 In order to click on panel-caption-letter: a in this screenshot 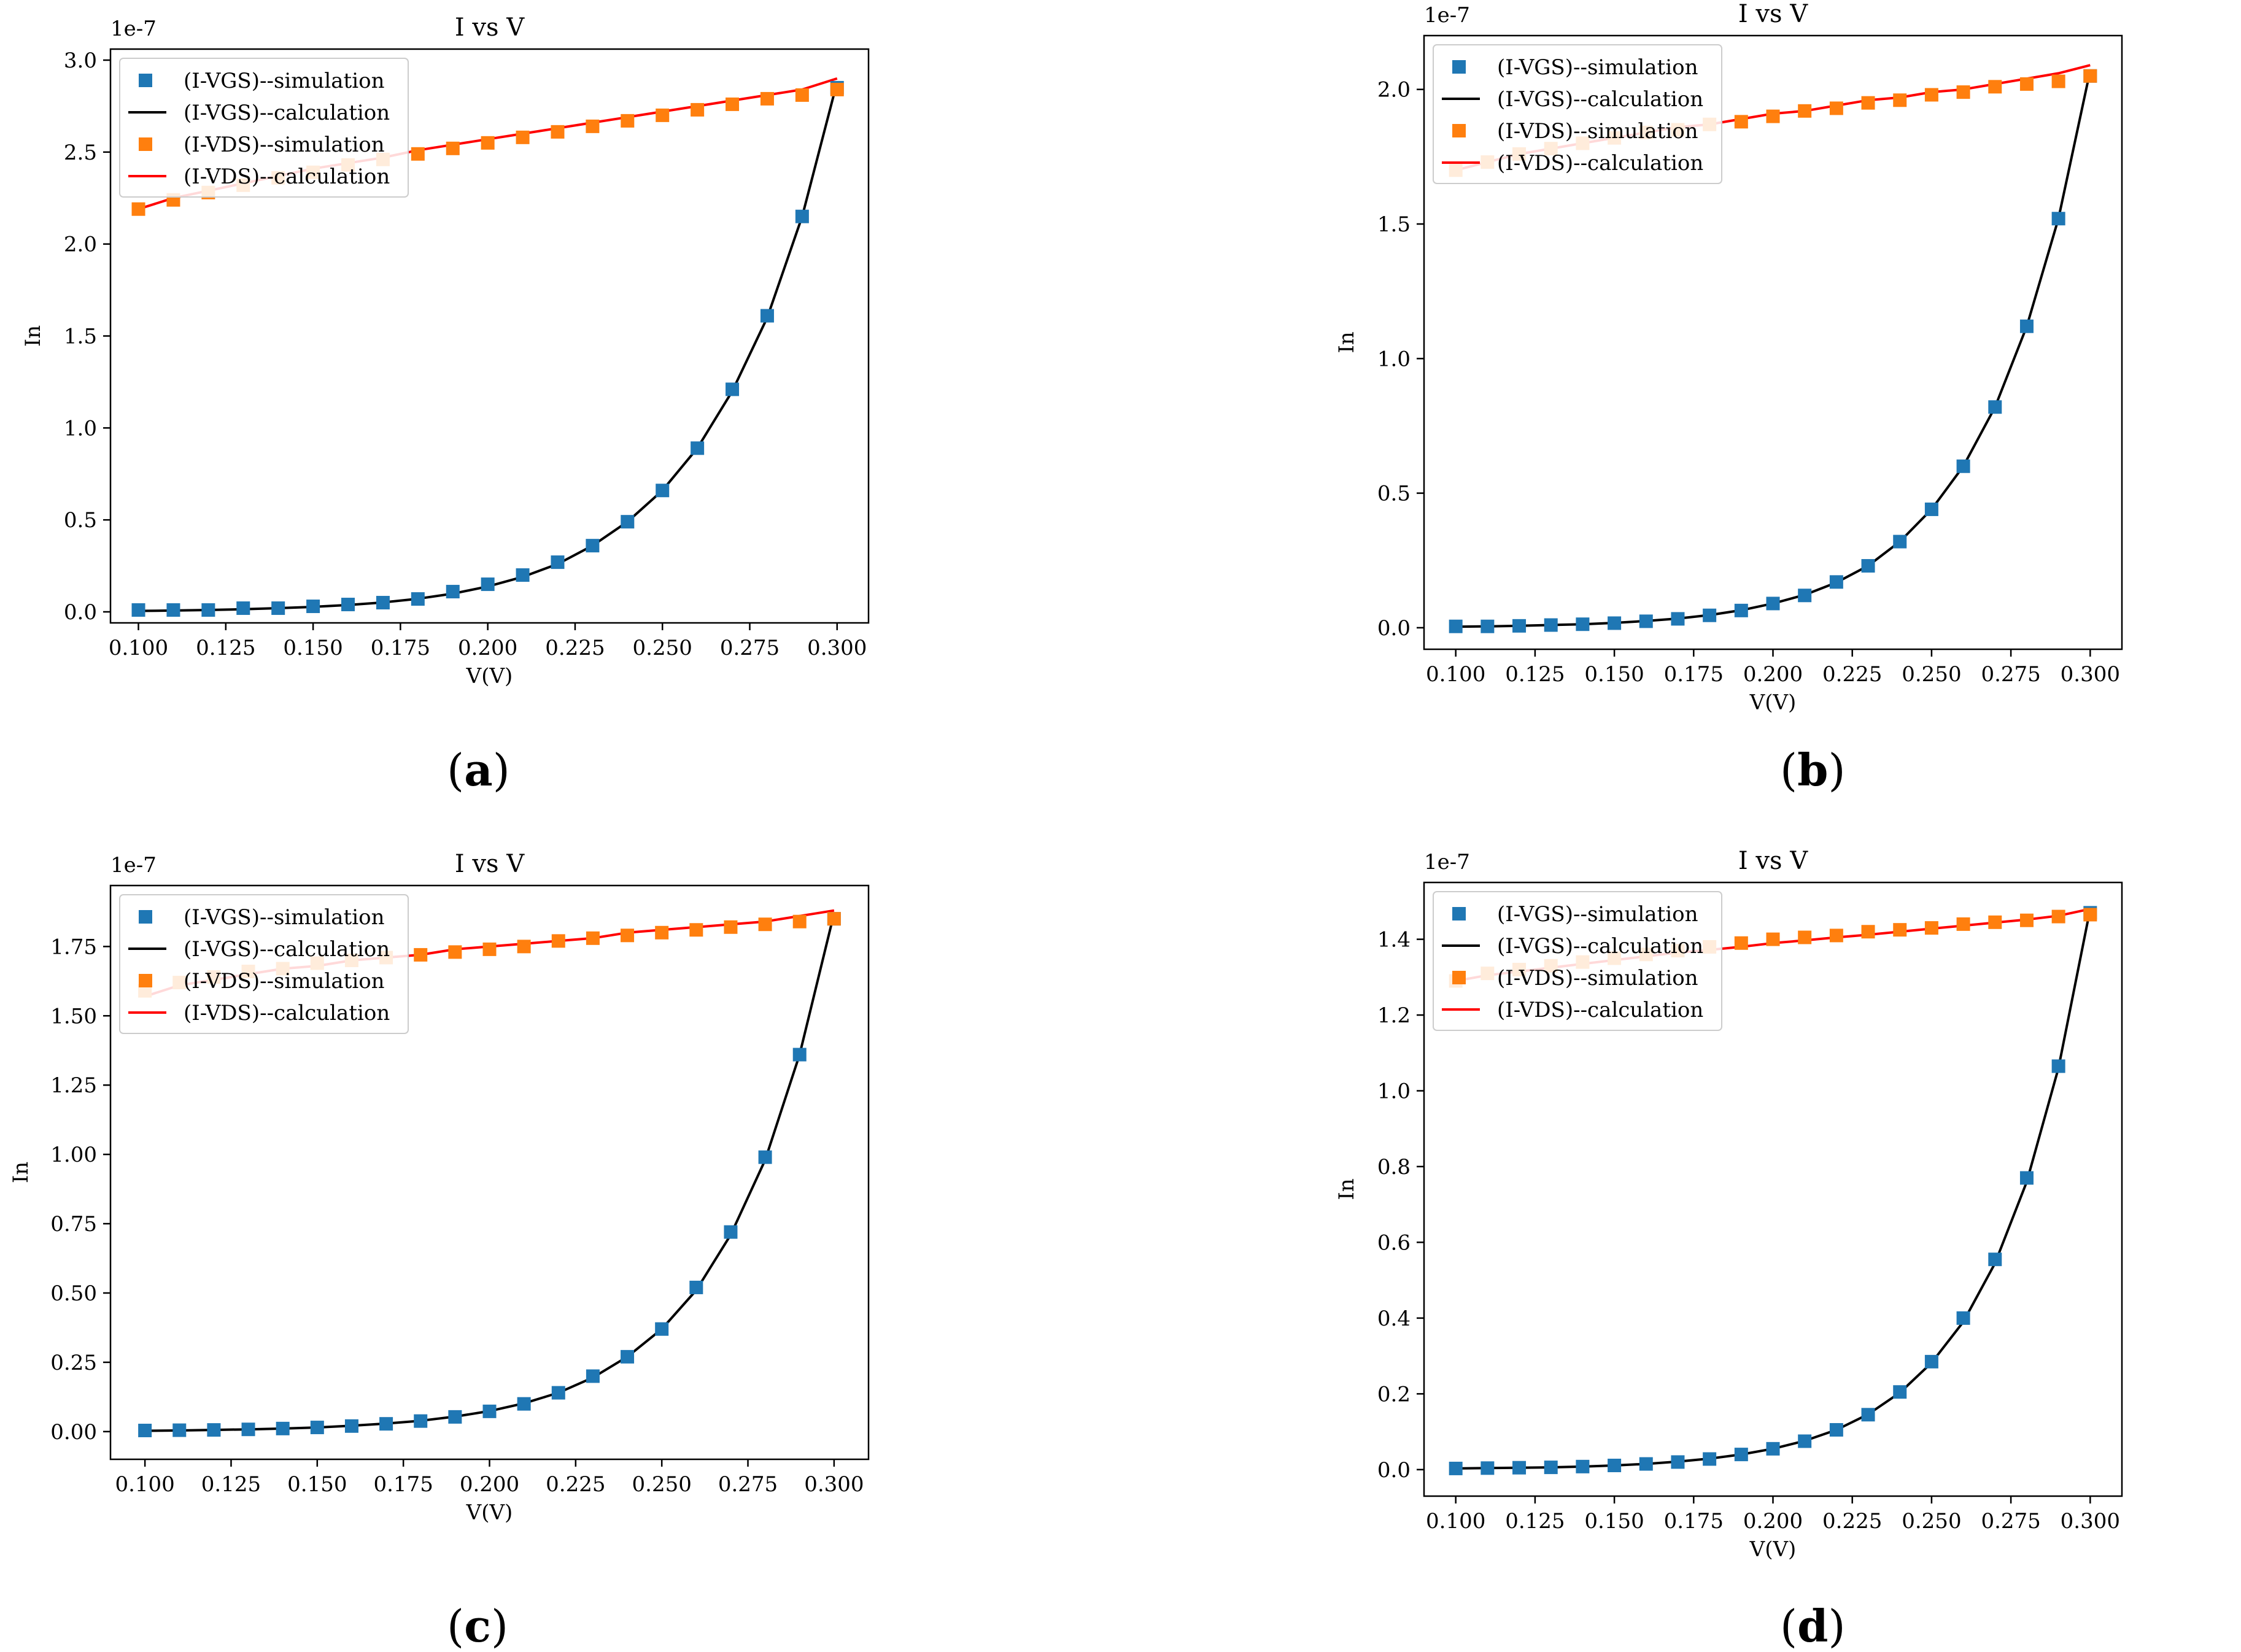, I will do `click(479, 770)`.